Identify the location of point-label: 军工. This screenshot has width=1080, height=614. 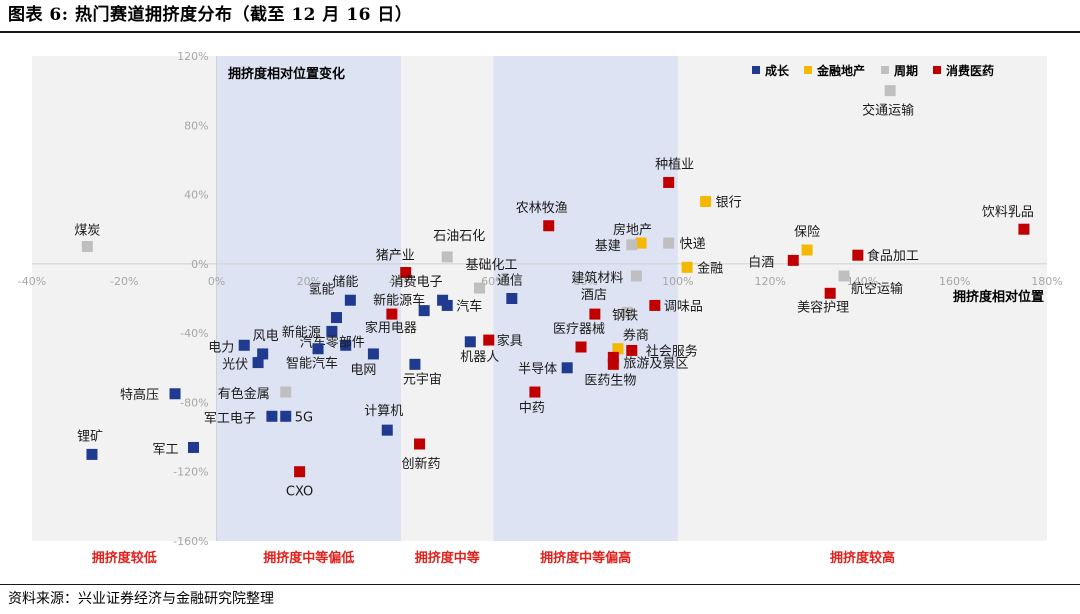
(165, 449).